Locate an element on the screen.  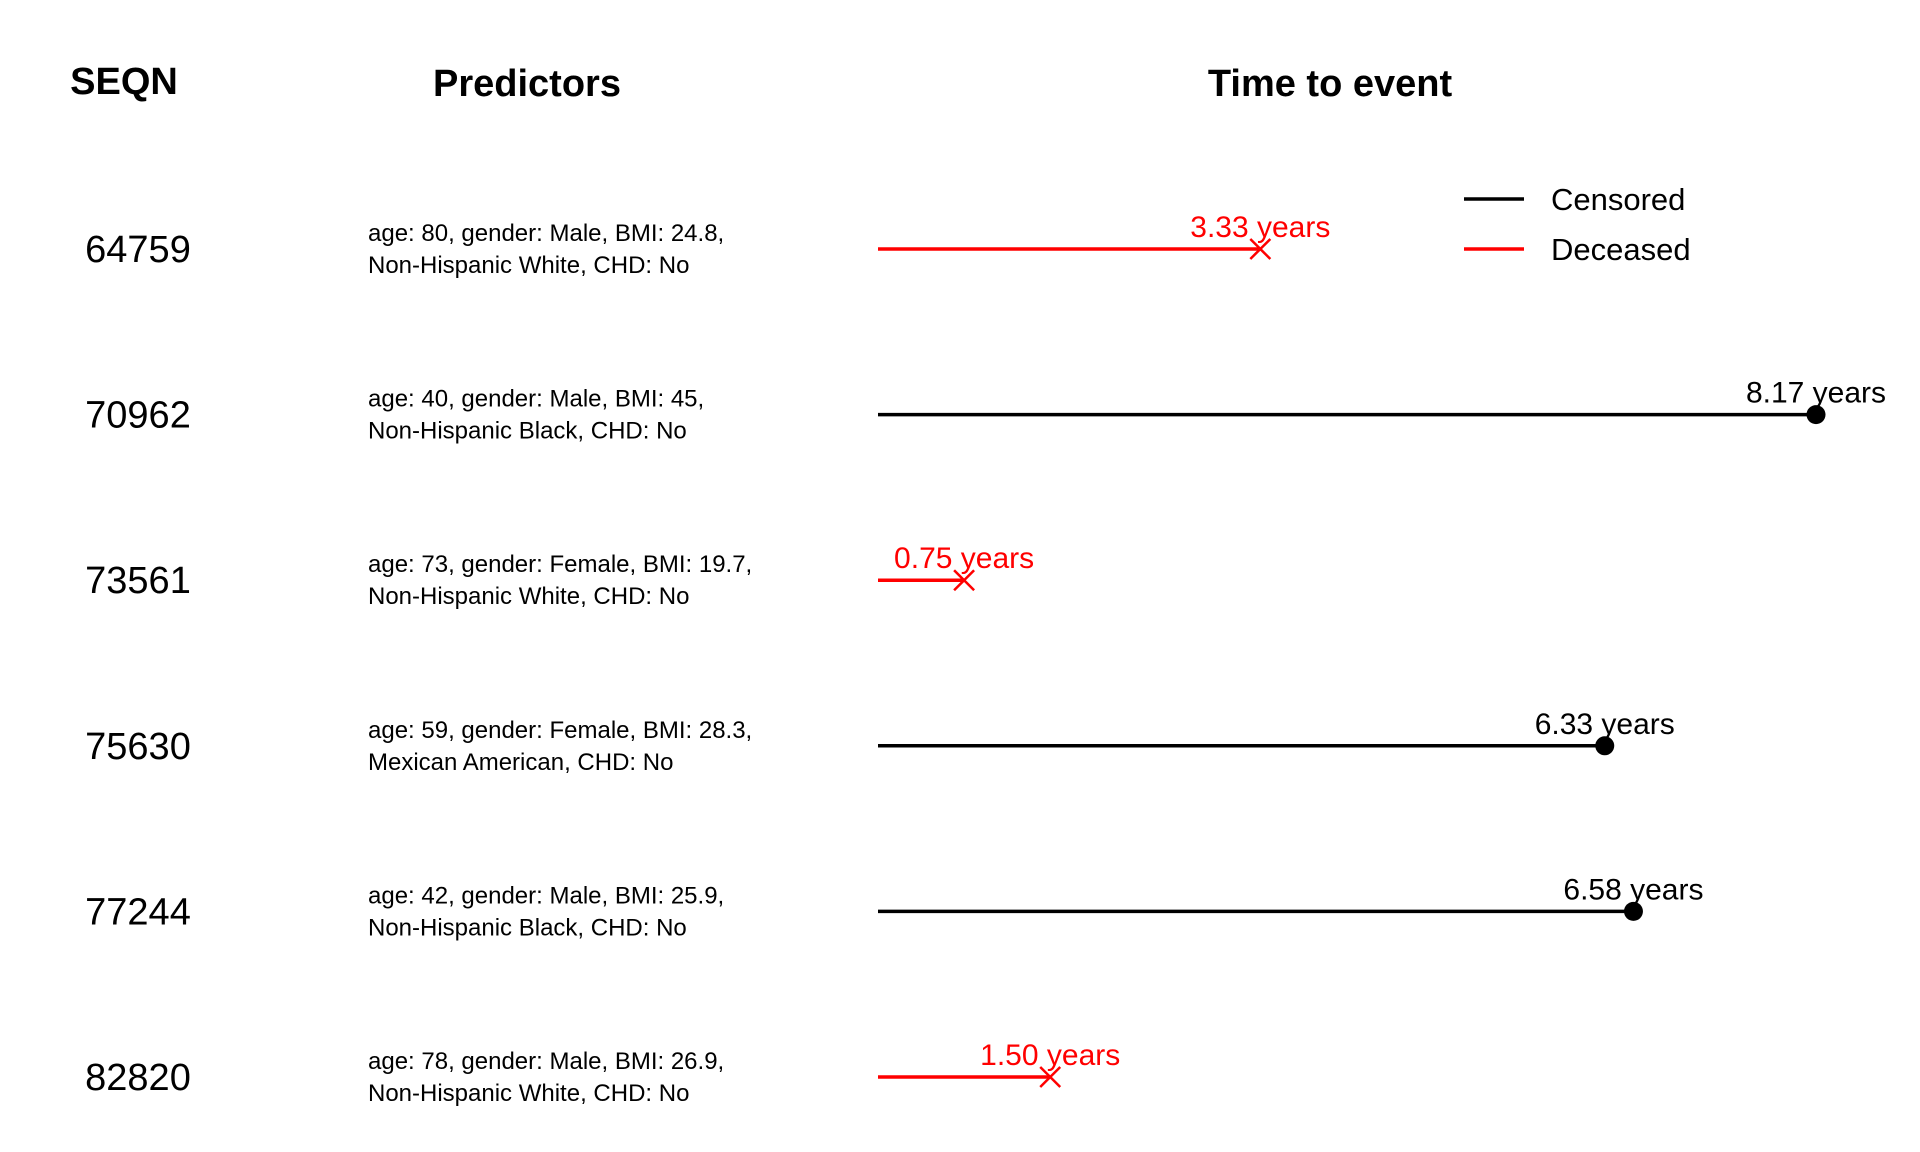
predictor-text-line1: age: 78, gender: Male, BMI: 26.9, is located at coordinates (546, 1061).